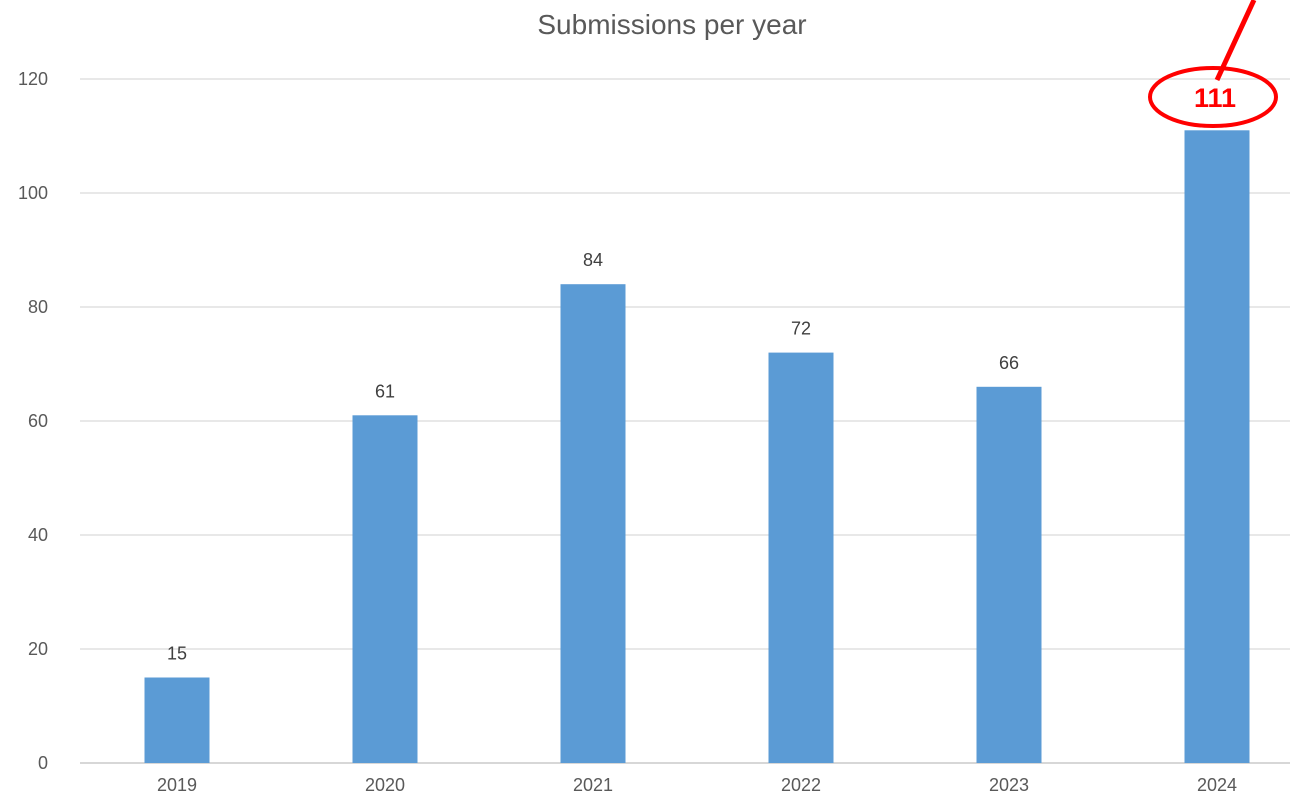 The height and width of the screenshot is (801, 1304). Describe the element at coordinates (38, 649) in the screenshot. I see `y-tick-label: 20` at that location.